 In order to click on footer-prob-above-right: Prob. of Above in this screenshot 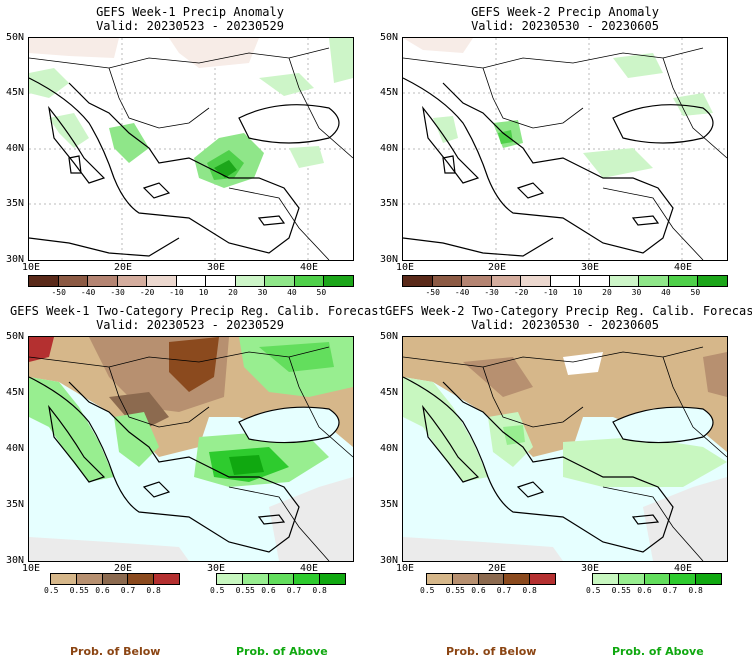, I will do `click(658, 651)`.